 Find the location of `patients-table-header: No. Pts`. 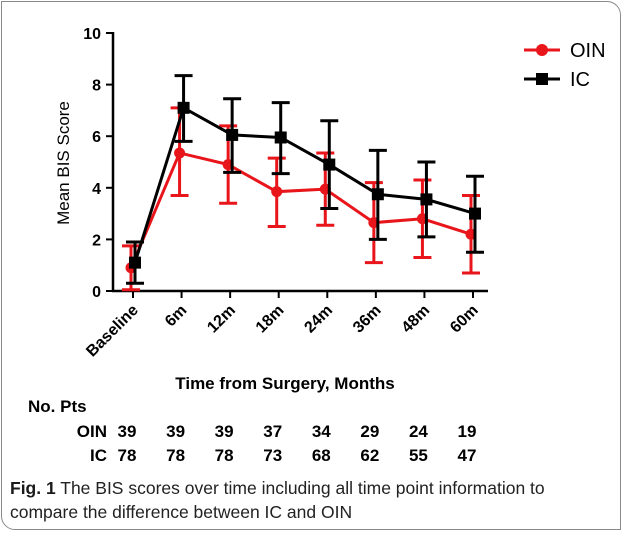

patients-table-header: No. Pts is located at coordinates (57, 406).